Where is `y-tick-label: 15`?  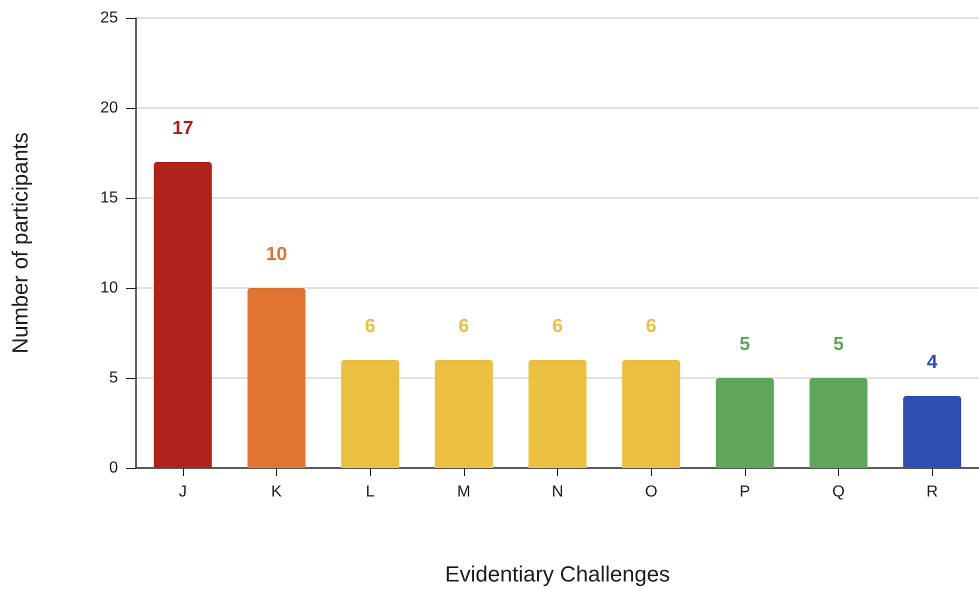 y-tick-label: 15 is located at coordinates (109, 198).